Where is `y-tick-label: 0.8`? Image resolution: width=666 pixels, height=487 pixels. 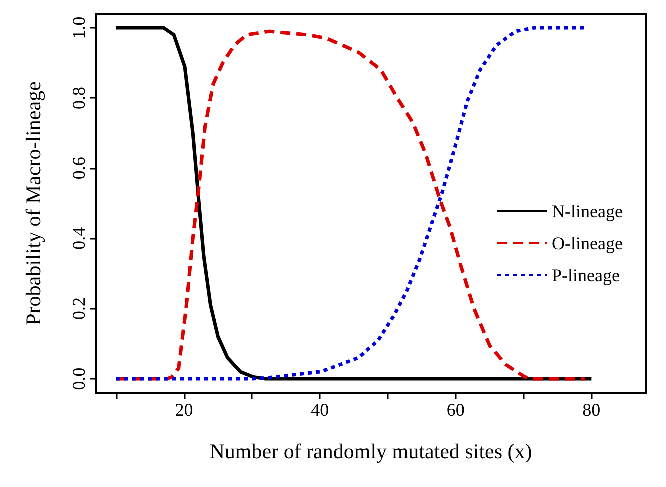
y-tick-label: 0.8 is located at coordinates (79, 98).